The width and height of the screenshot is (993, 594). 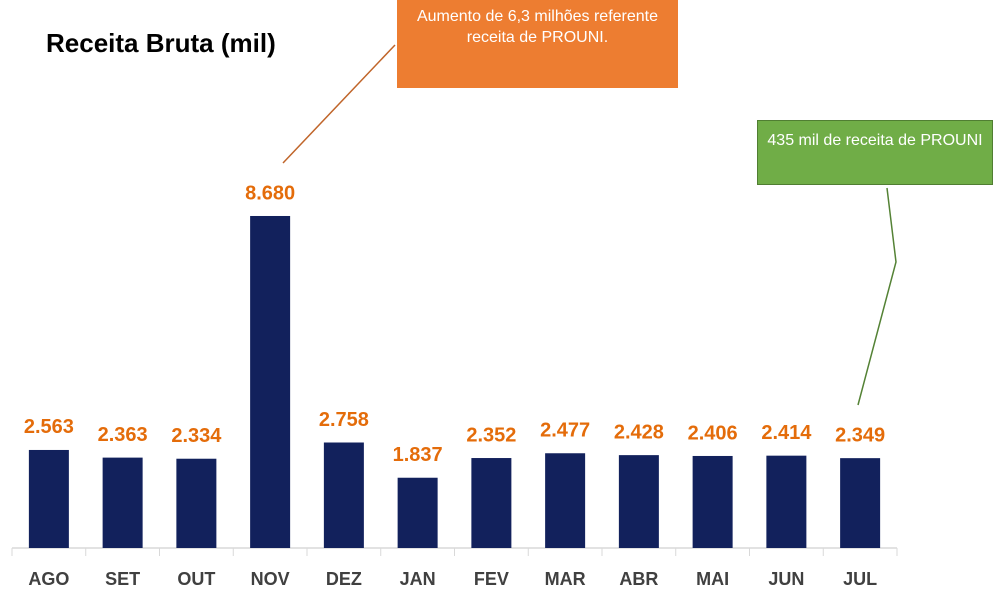 What do you see at coordinates (712, 579) in the screenshot?
I see `x-tick-label: MAI` at bounding box center [712, 579].